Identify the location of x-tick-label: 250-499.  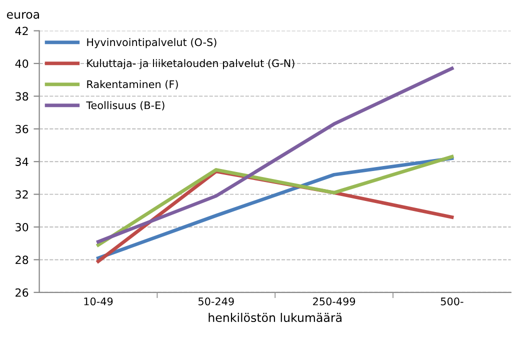
(334, 301).